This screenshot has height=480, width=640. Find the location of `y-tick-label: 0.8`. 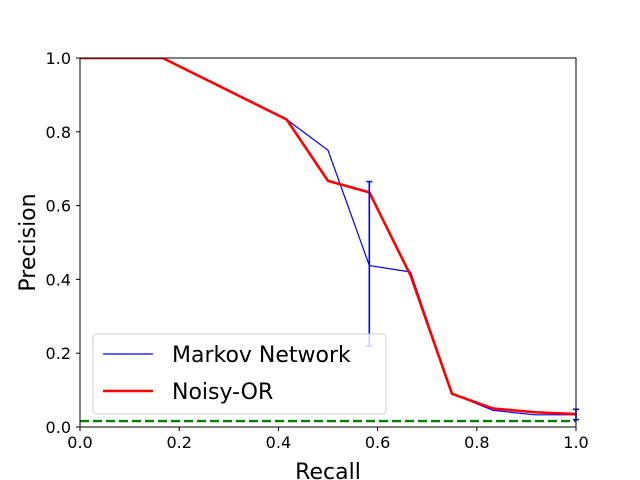

y-tick-label: 0.8 is located at coordinates (58, 132).